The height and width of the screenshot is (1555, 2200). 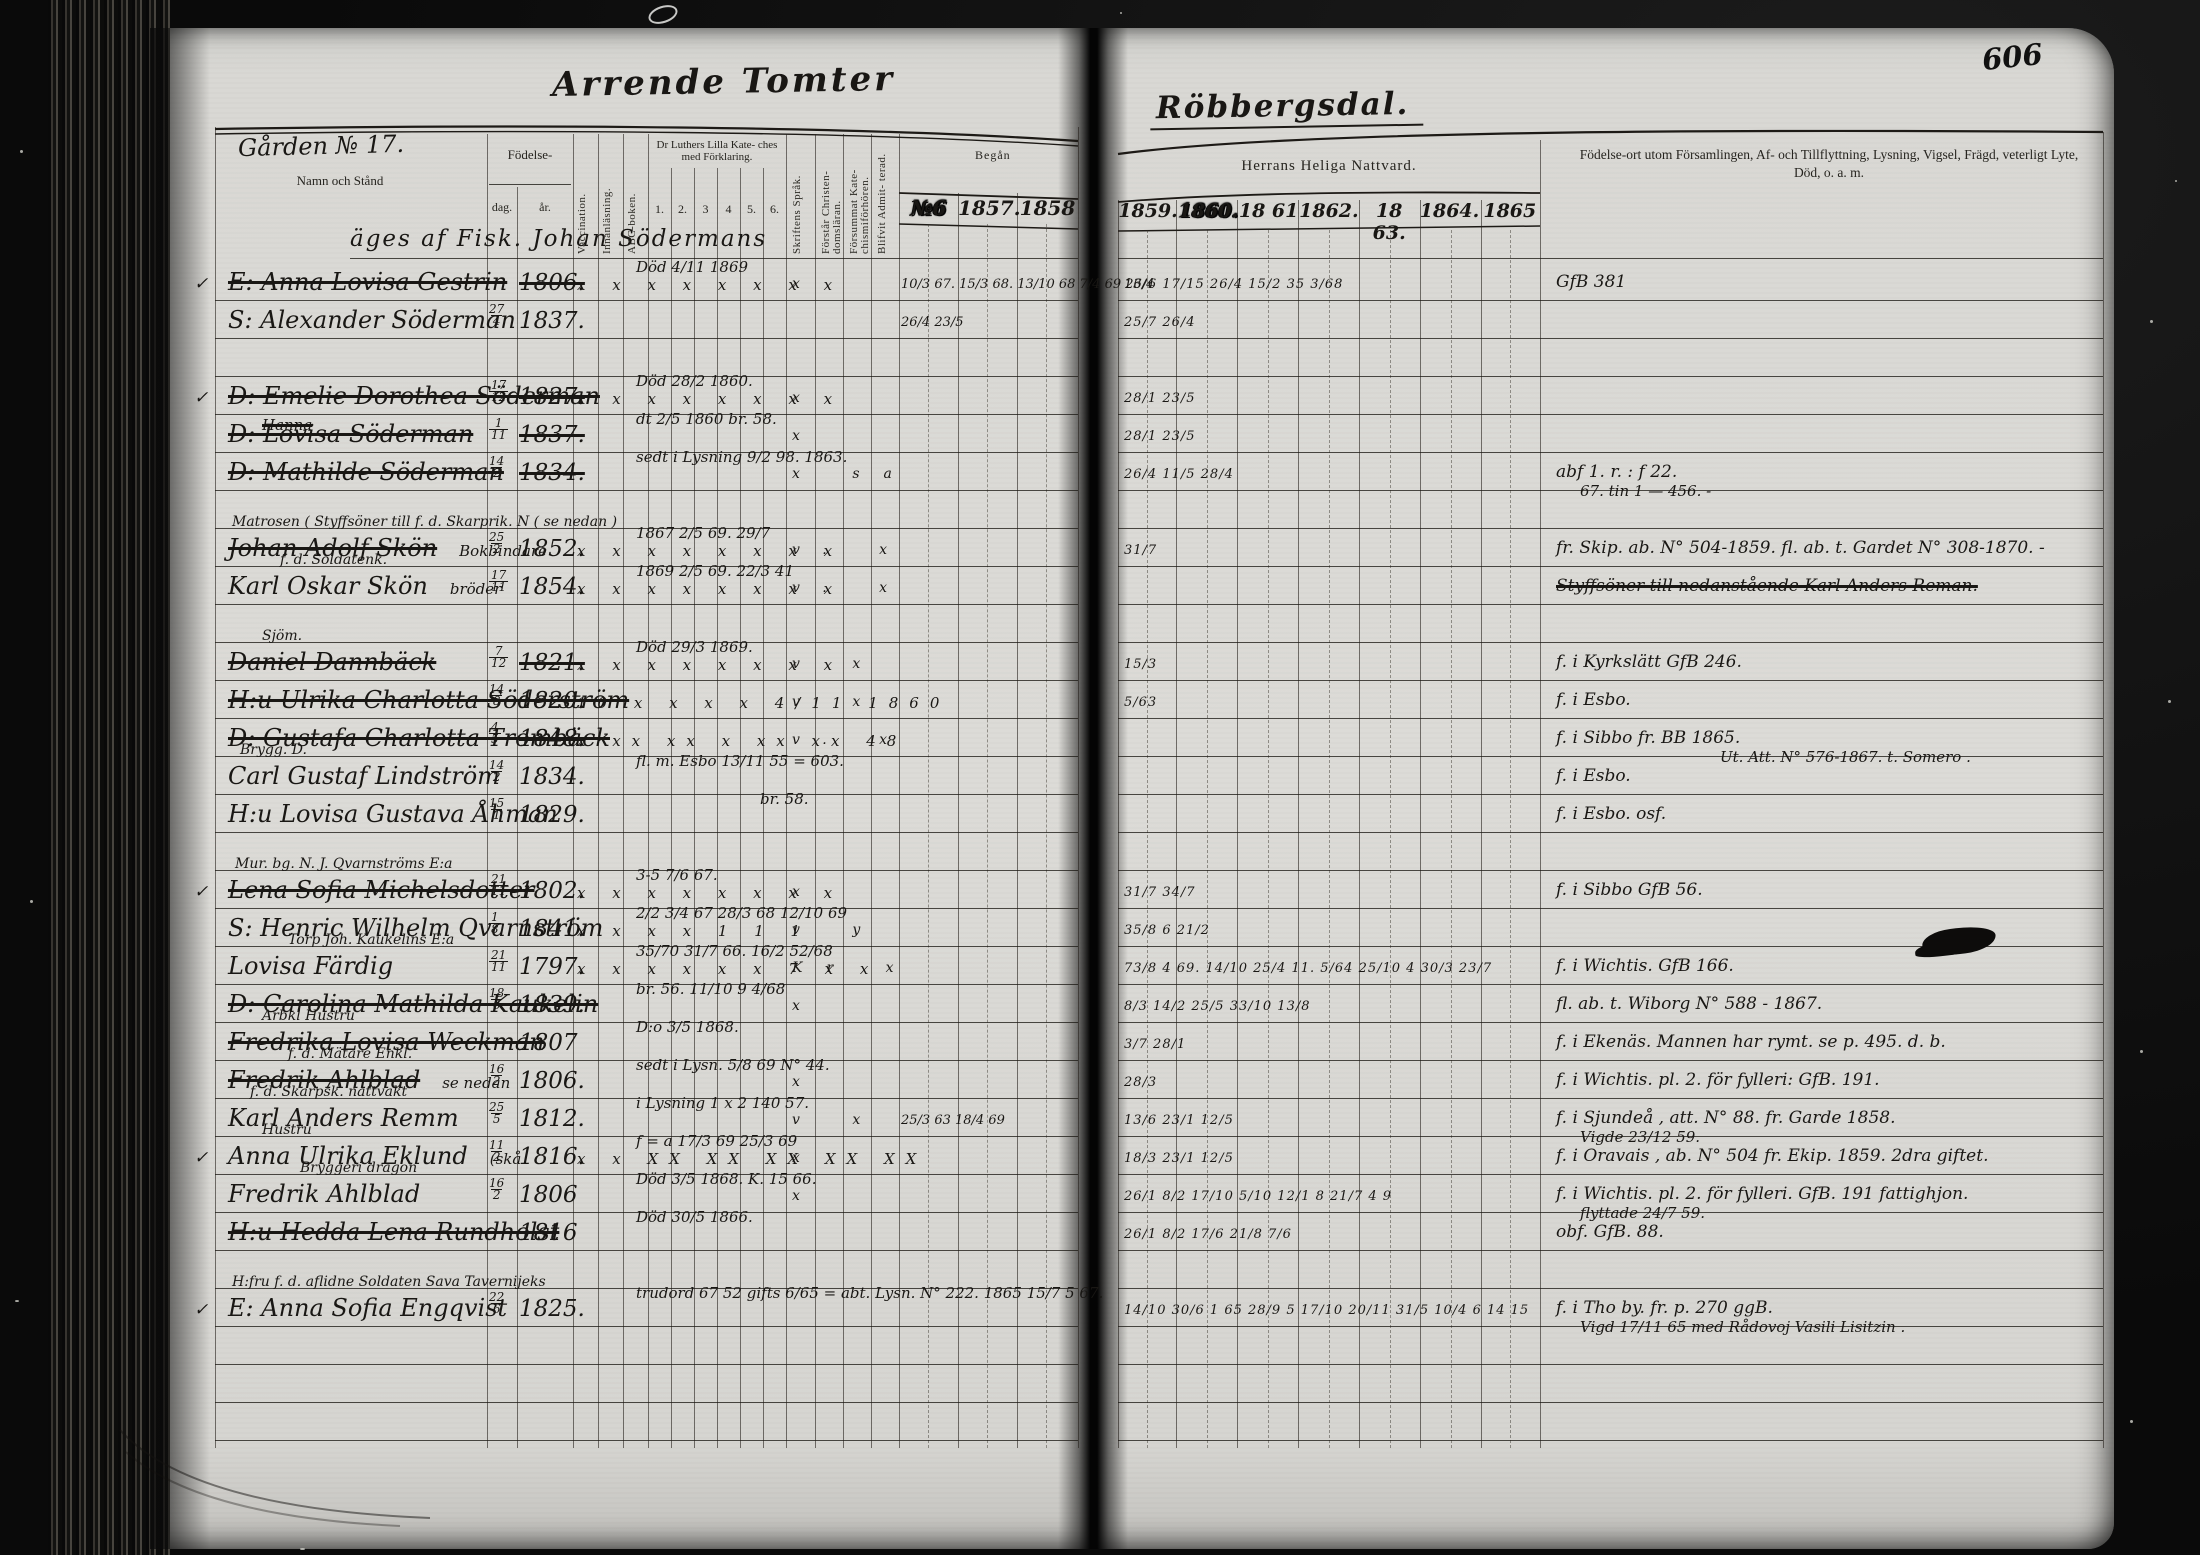 I want to click on row-name: Johan Adolf Skön, so click(x=333, y=548).